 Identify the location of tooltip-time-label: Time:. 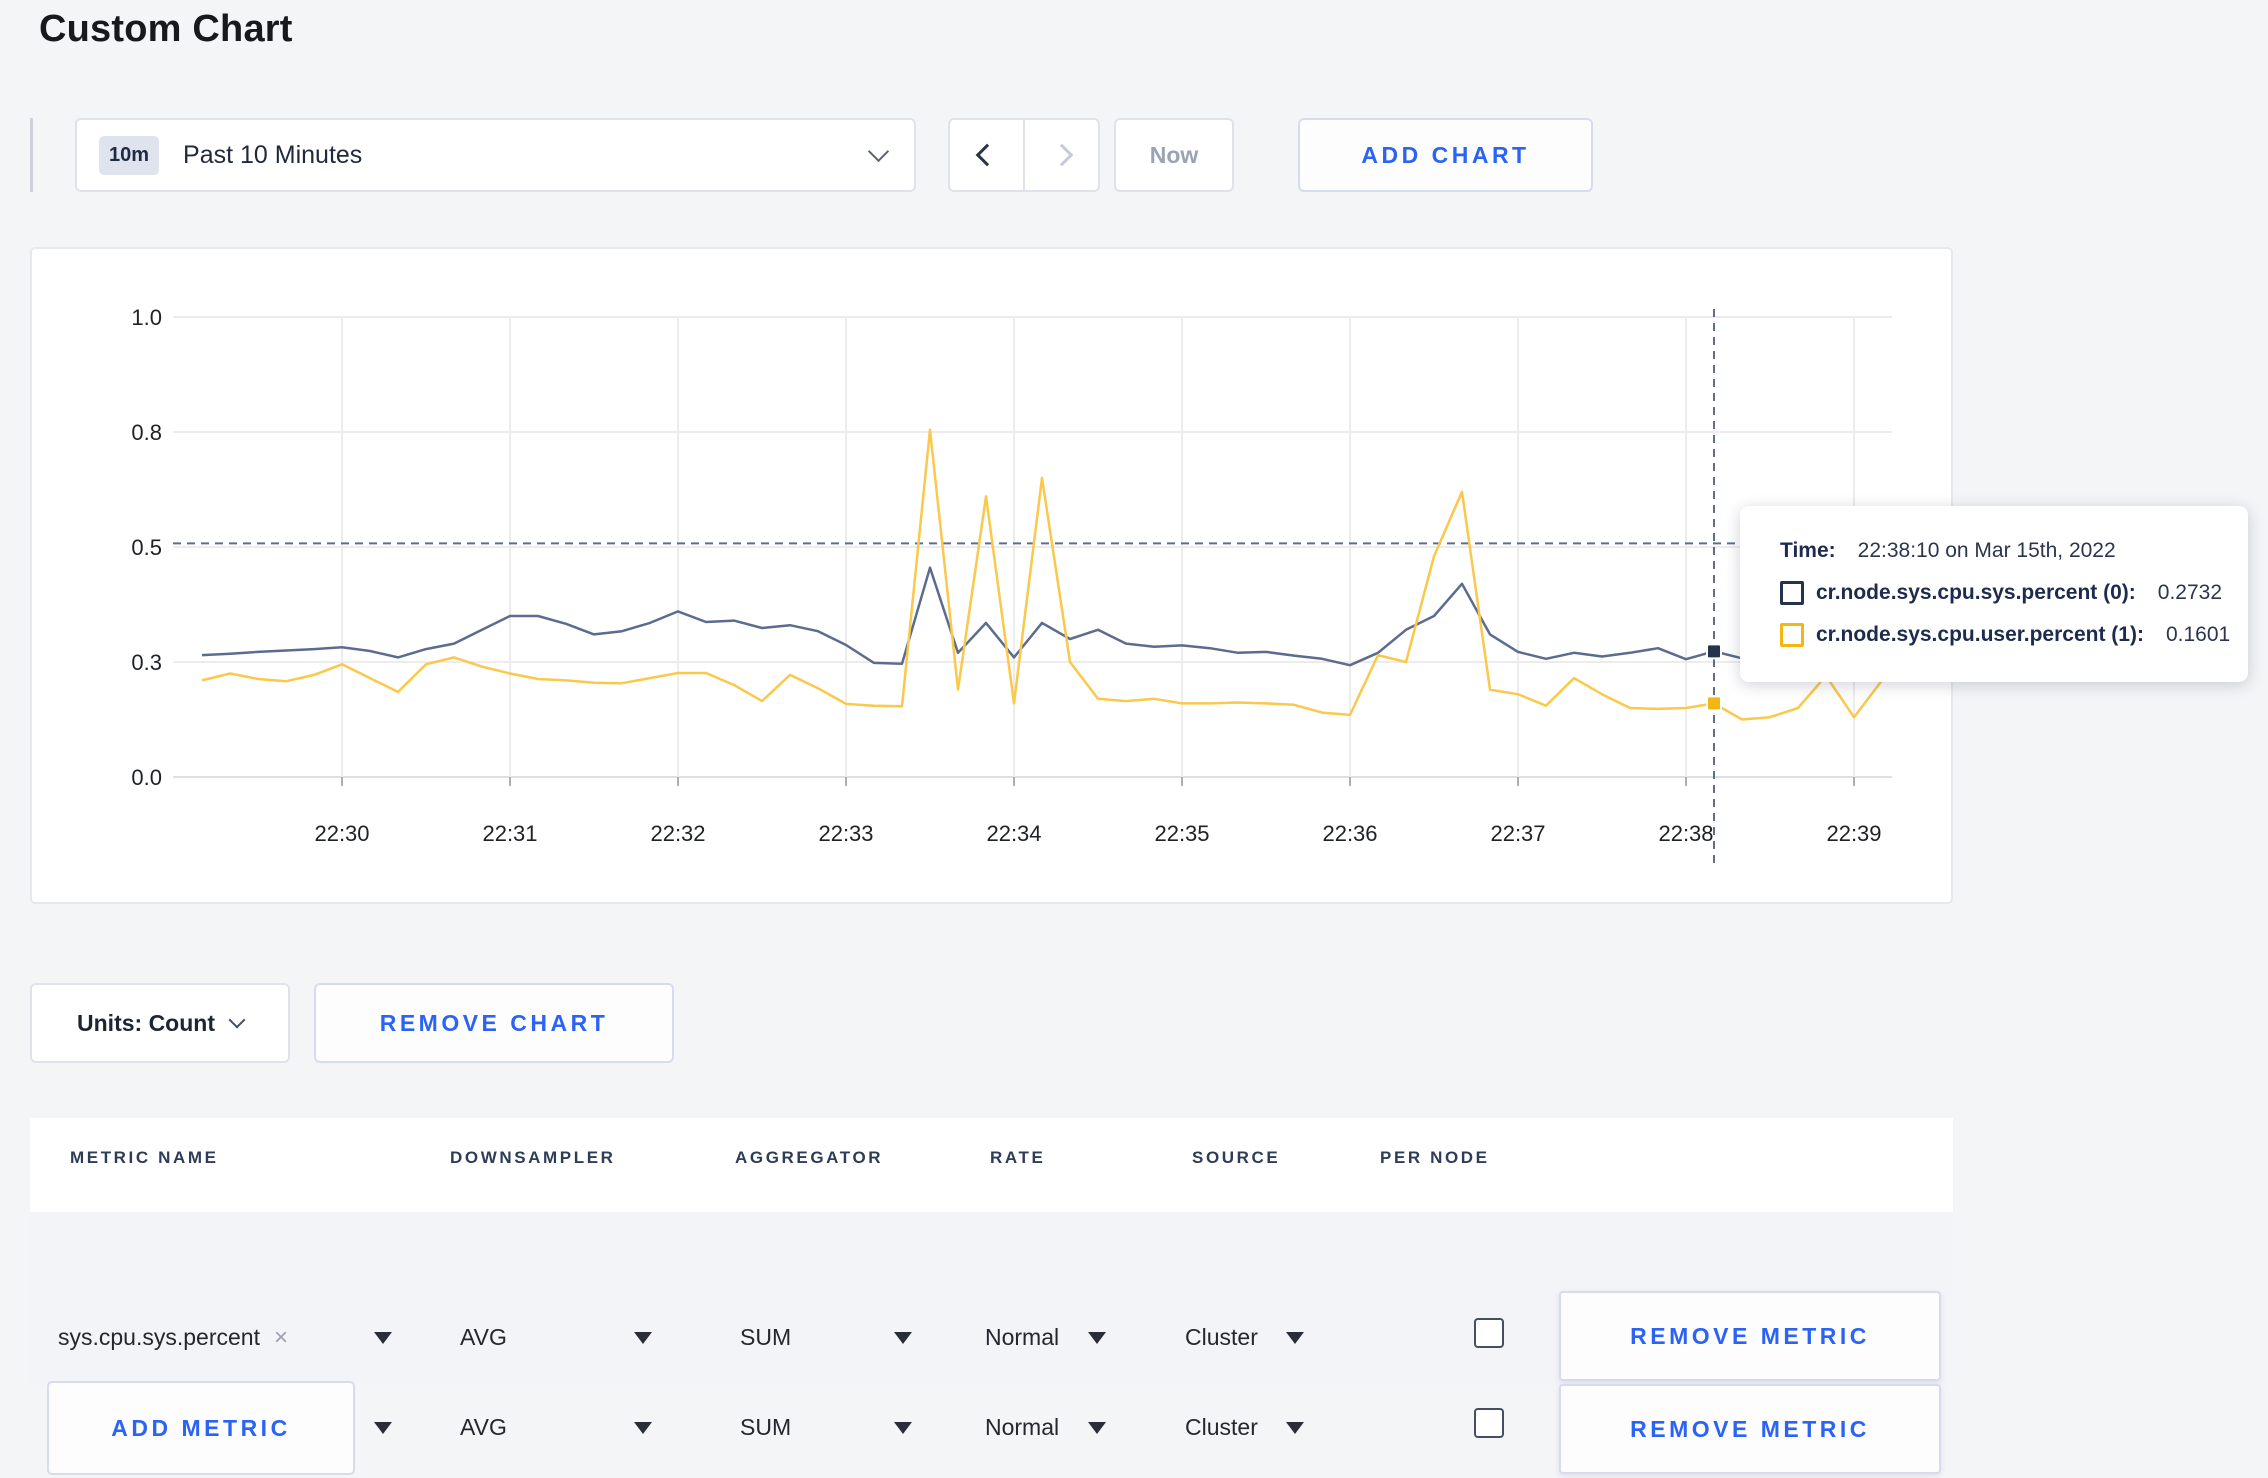
(1808, 550).